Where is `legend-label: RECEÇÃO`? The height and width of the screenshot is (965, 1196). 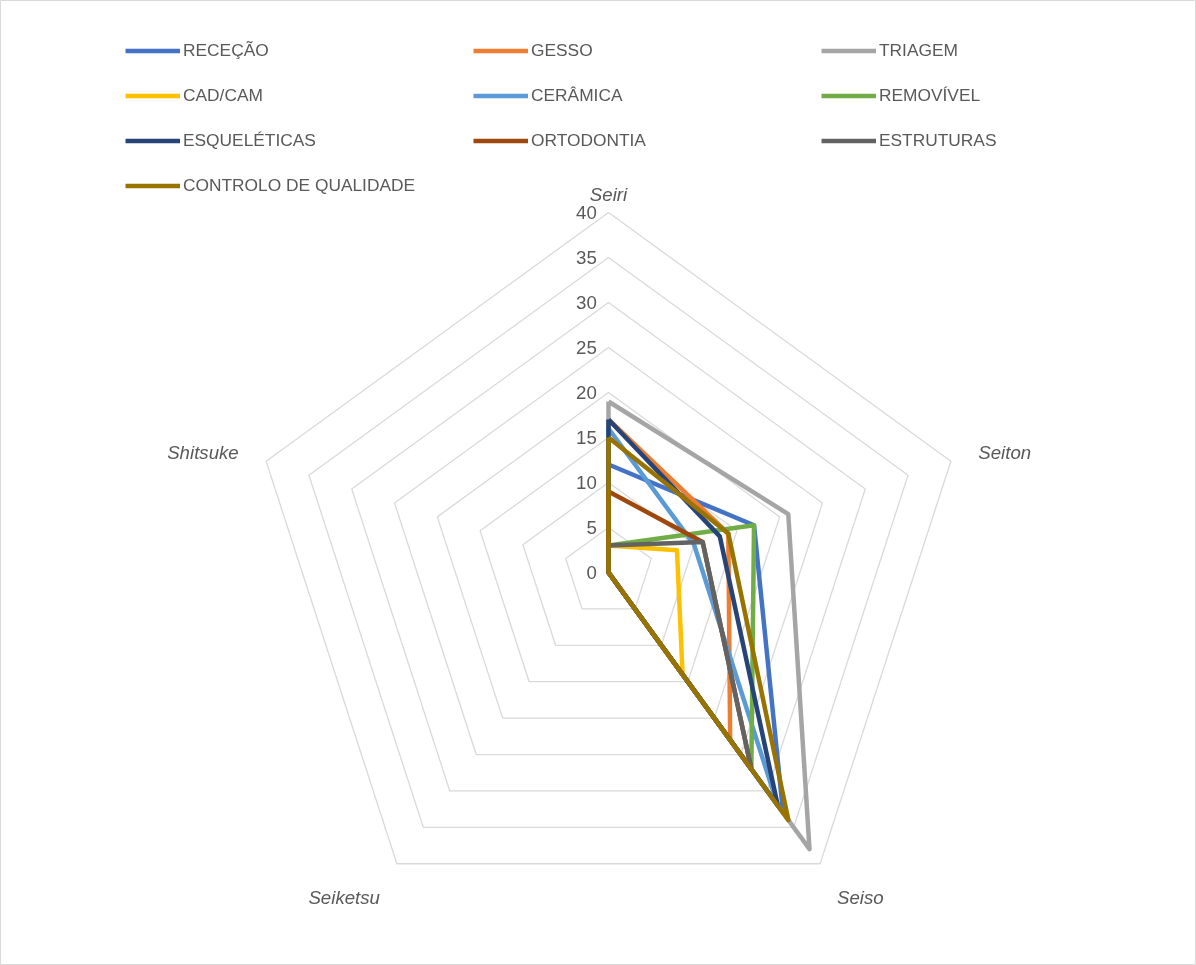
legend-label: RECEÇÃO is located at coordinates (226, 50).